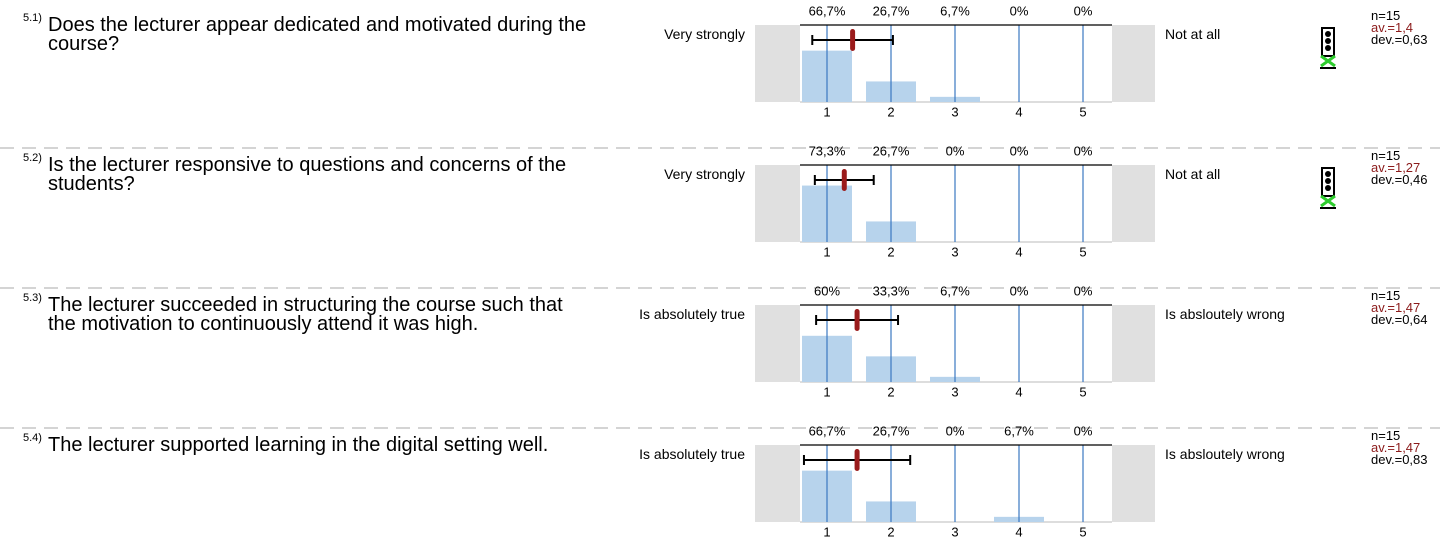 The width and height of the screenshot is (1440, 558). What do you see at coordinates (1392, 27) in the screenshot?
I see `mean-stat: av.=1,4` at bounding box center [1392, 27].